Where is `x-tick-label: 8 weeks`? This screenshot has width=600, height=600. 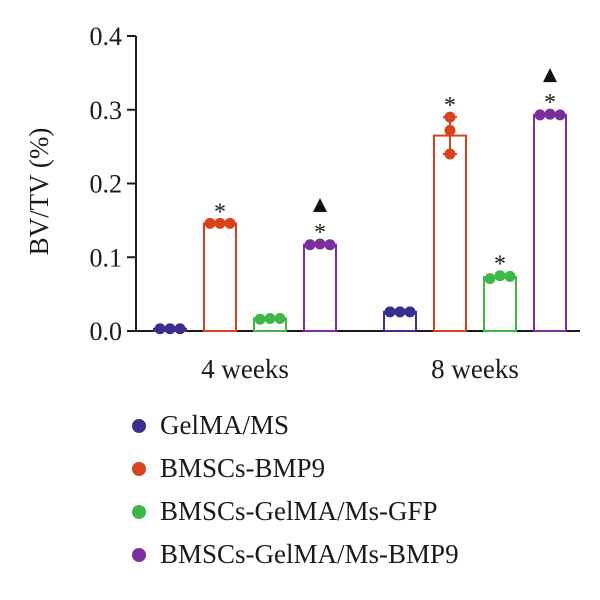 x-tick-label: 8 weeks is located at coordinates (475, 369).